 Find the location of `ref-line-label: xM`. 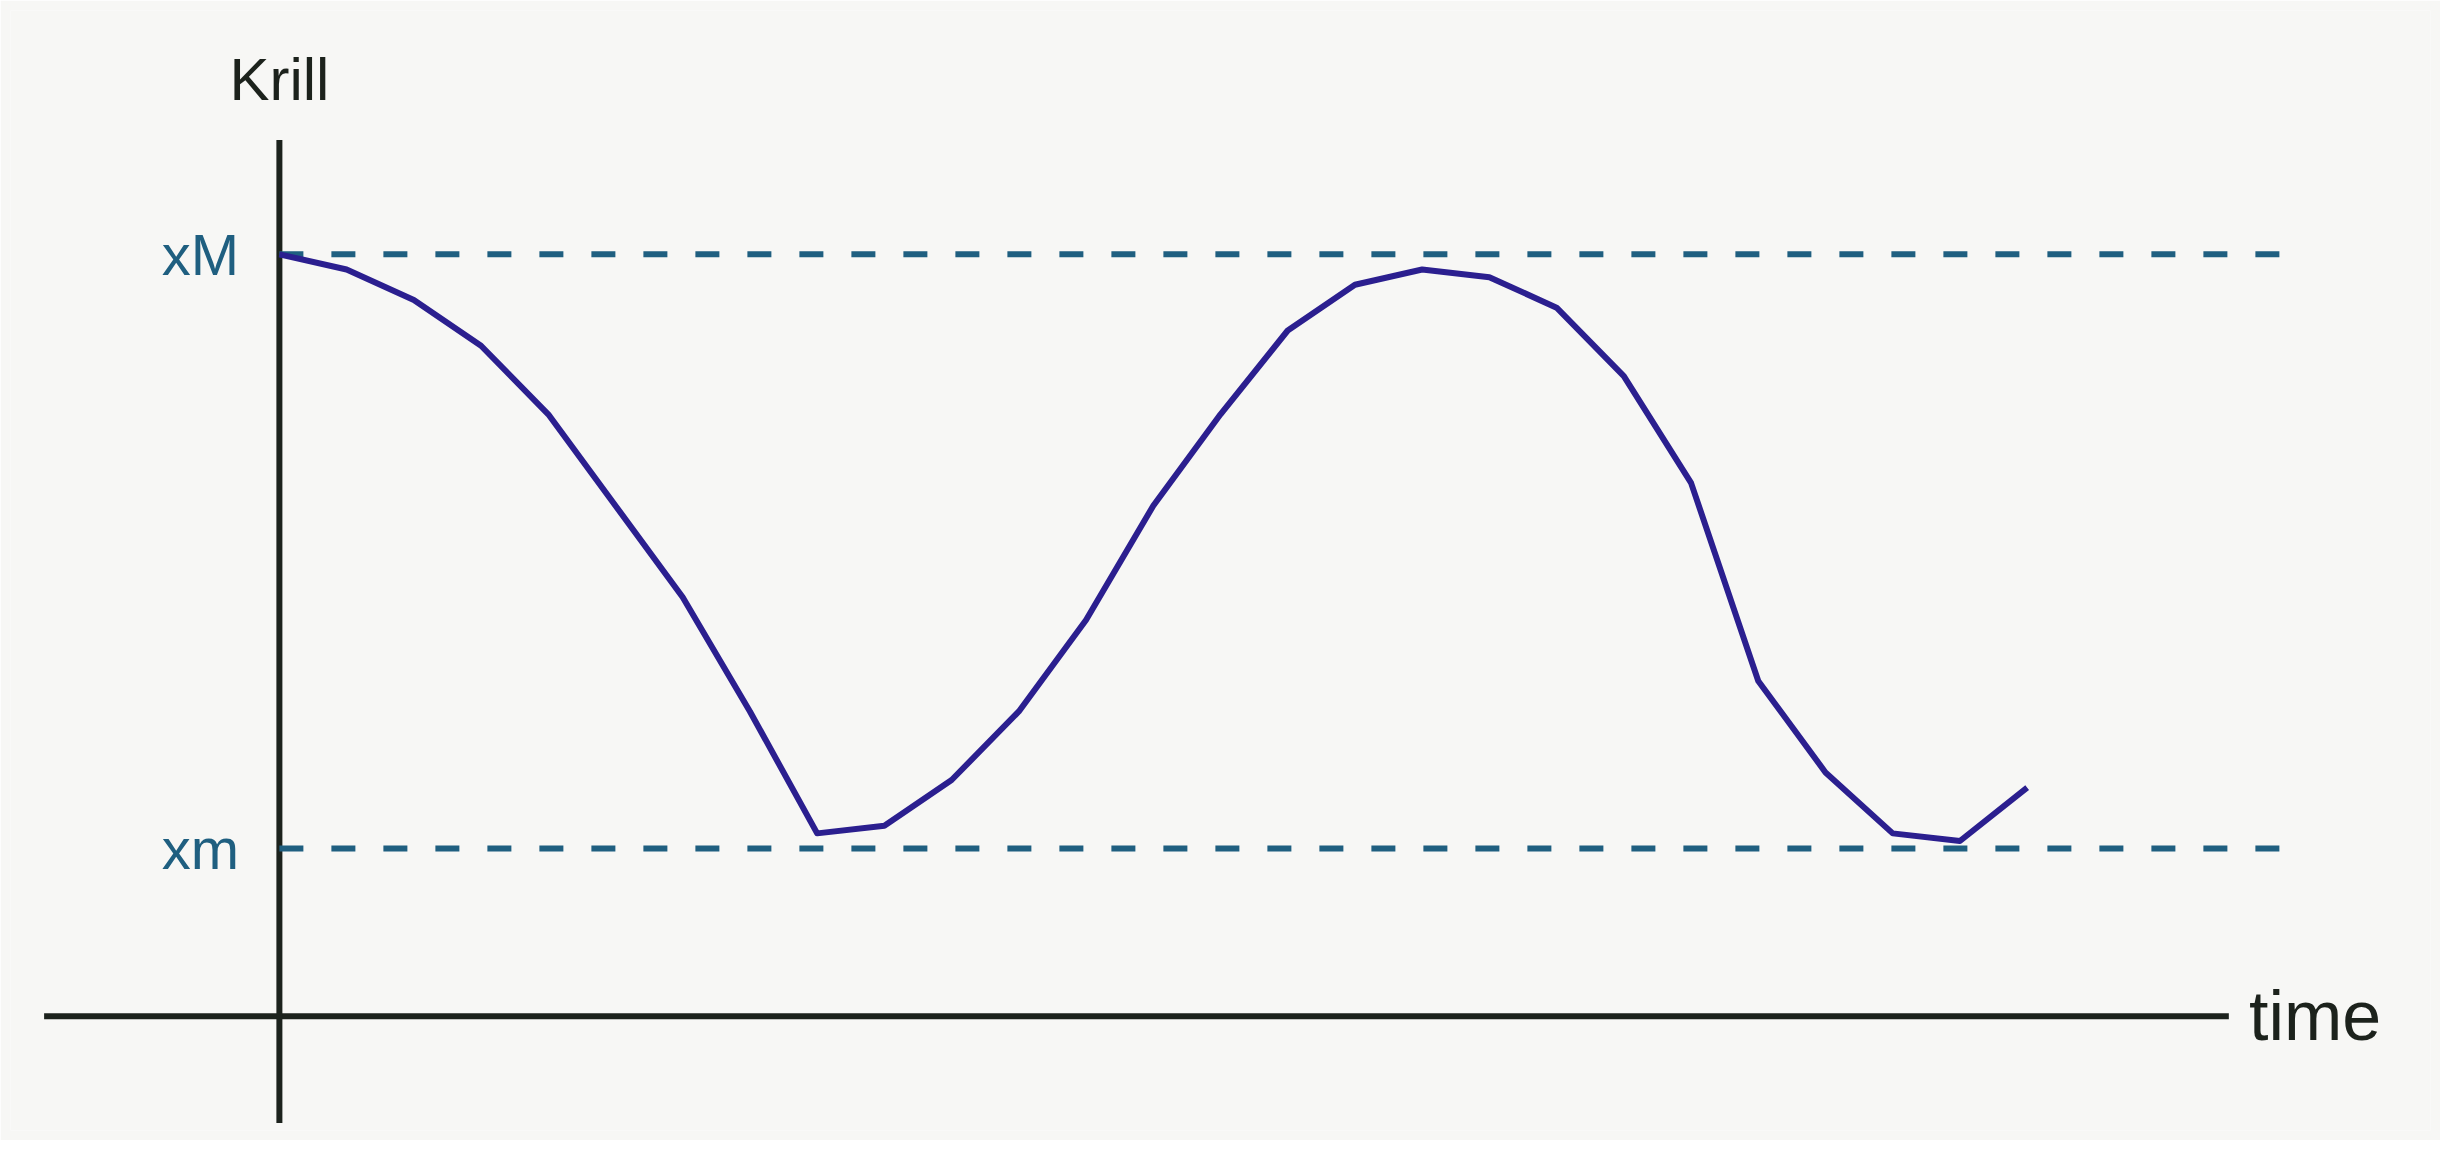

ref-line-label: xM is located at coordinates (200, 254).